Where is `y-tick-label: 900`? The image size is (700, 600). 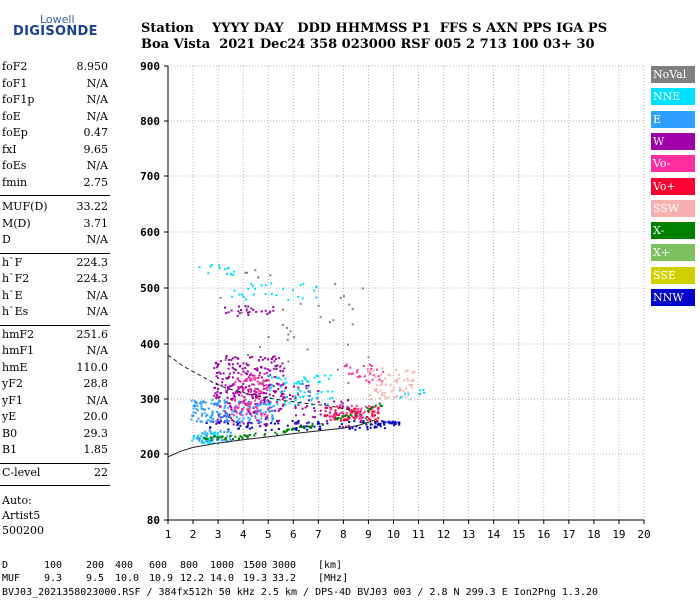 y-tick-label: 900 is located at coordinates (150, 66).